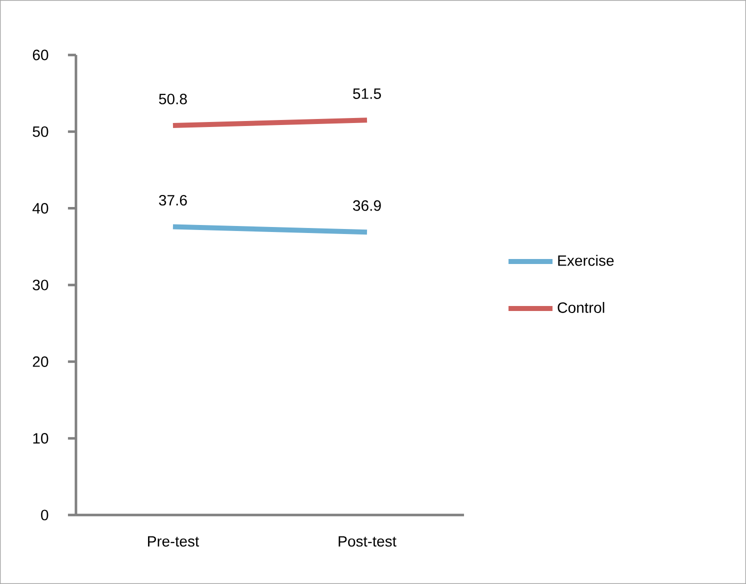 This screenshot has height=584, width=746. What do you see at coordinates (40, 55) in the screenshot?
I see `y-tick-label: 60` at bounding box center [40, 55].